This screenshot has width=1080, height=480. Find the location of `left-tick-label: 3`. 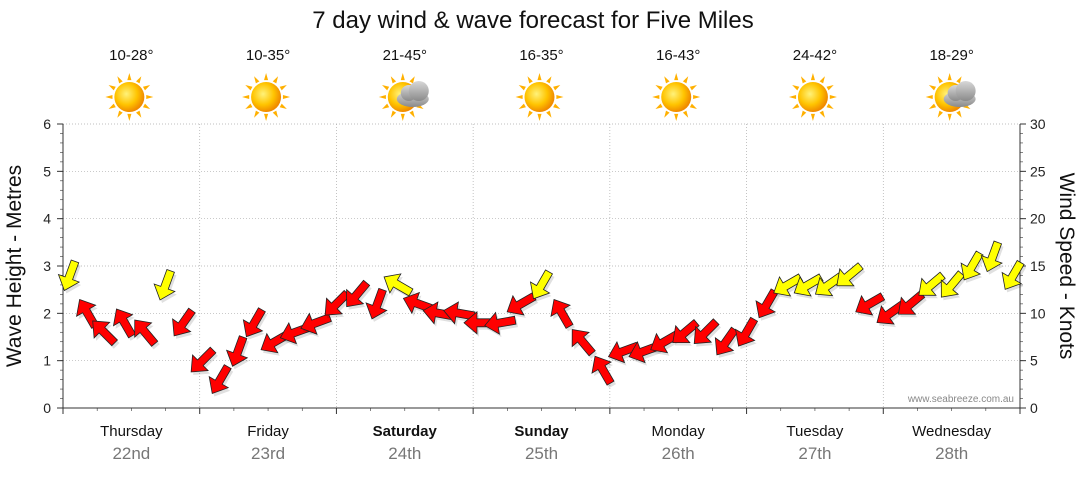

left-tick-label: 3 is located at coordinates (47, 266).